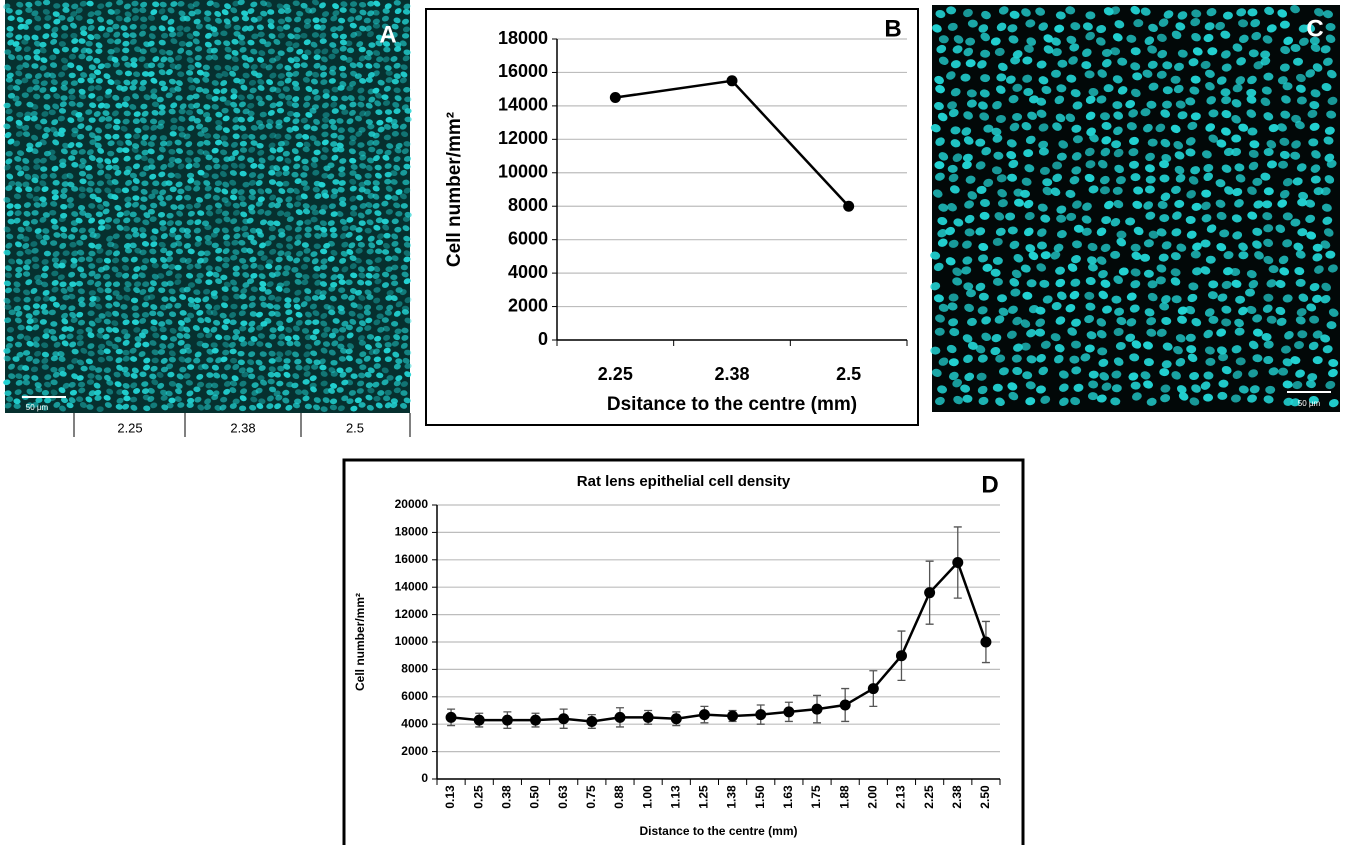  I want to click on x-tick-label: 1.50, so click(760, 797).